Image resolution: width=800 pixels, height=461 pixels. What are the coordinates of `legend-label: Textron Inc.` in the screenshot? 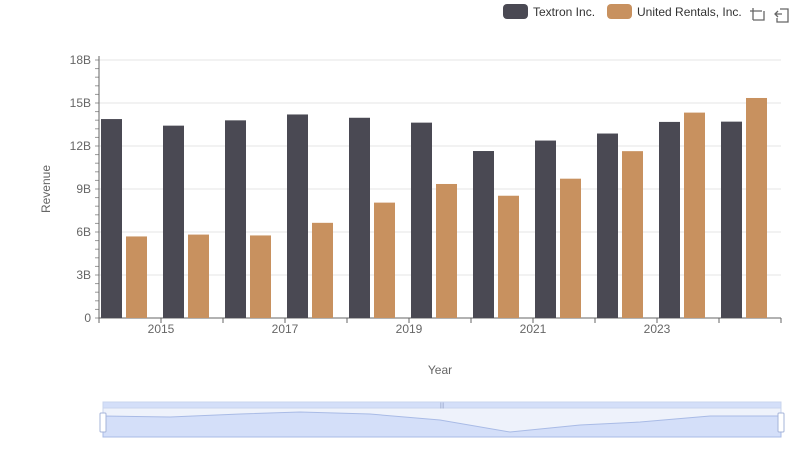 It's located at (564, 12).